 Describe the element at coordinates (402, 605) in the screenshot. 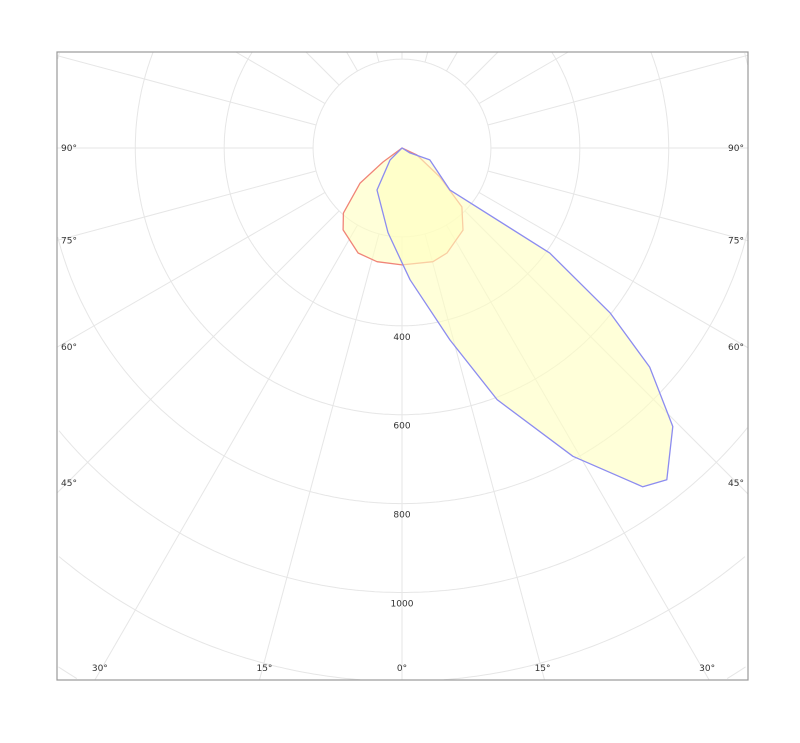

I see `radial-tick-label: 1000` at that location.